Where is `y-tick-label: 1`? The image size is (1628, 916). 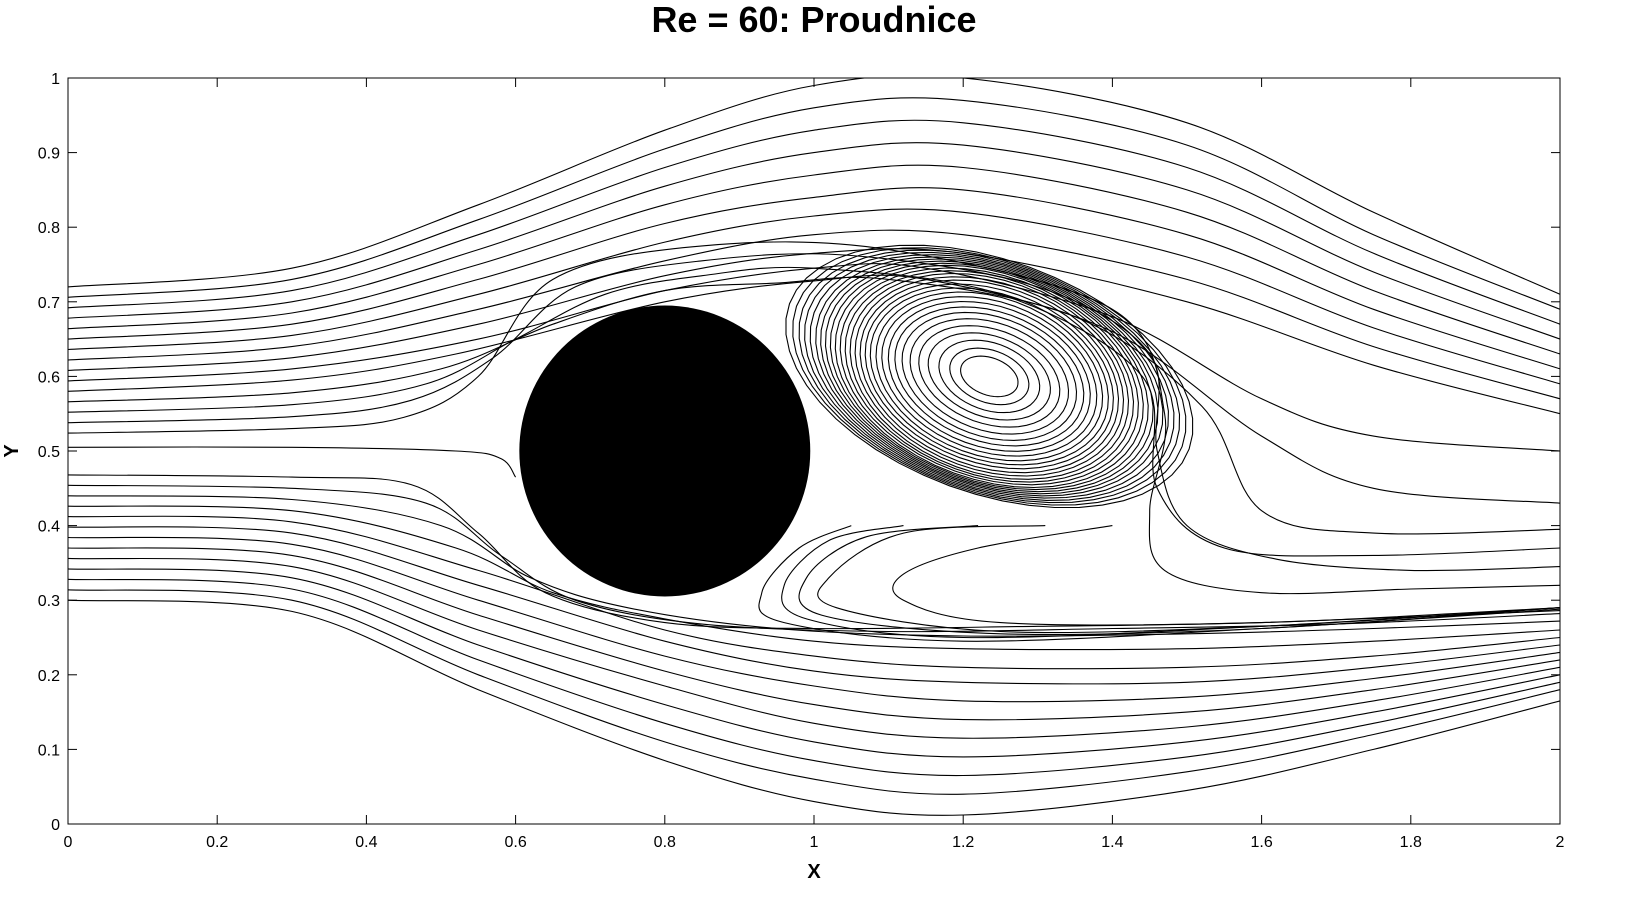
y-tick-label: 1 is located at coordinates (55, 79).